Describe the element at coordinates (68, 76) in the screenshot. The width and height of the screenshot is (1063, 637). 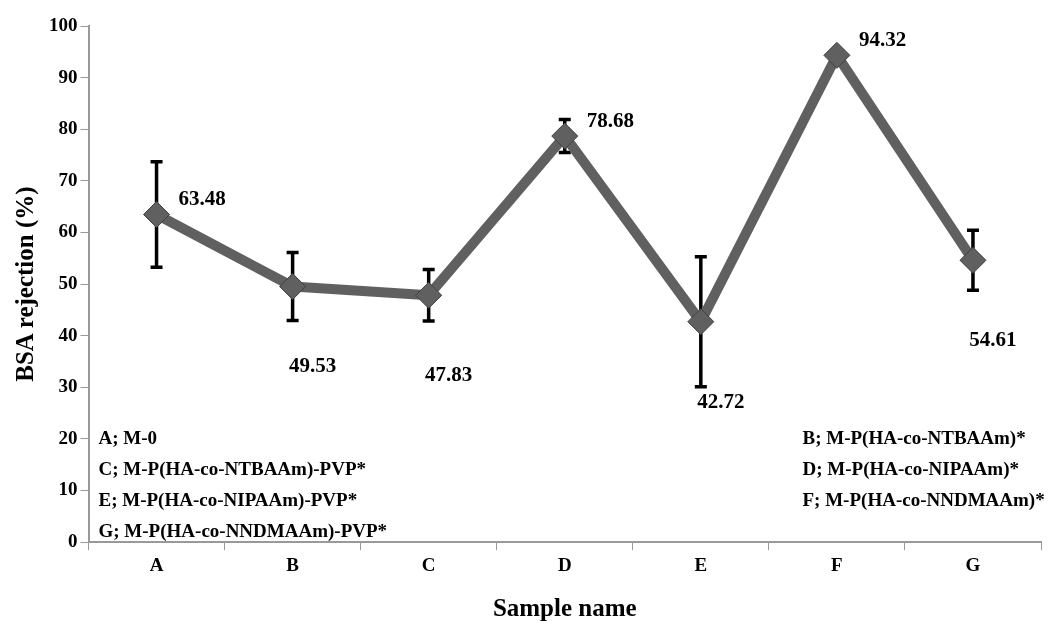
I see `y-tick-label: 90` at that location.